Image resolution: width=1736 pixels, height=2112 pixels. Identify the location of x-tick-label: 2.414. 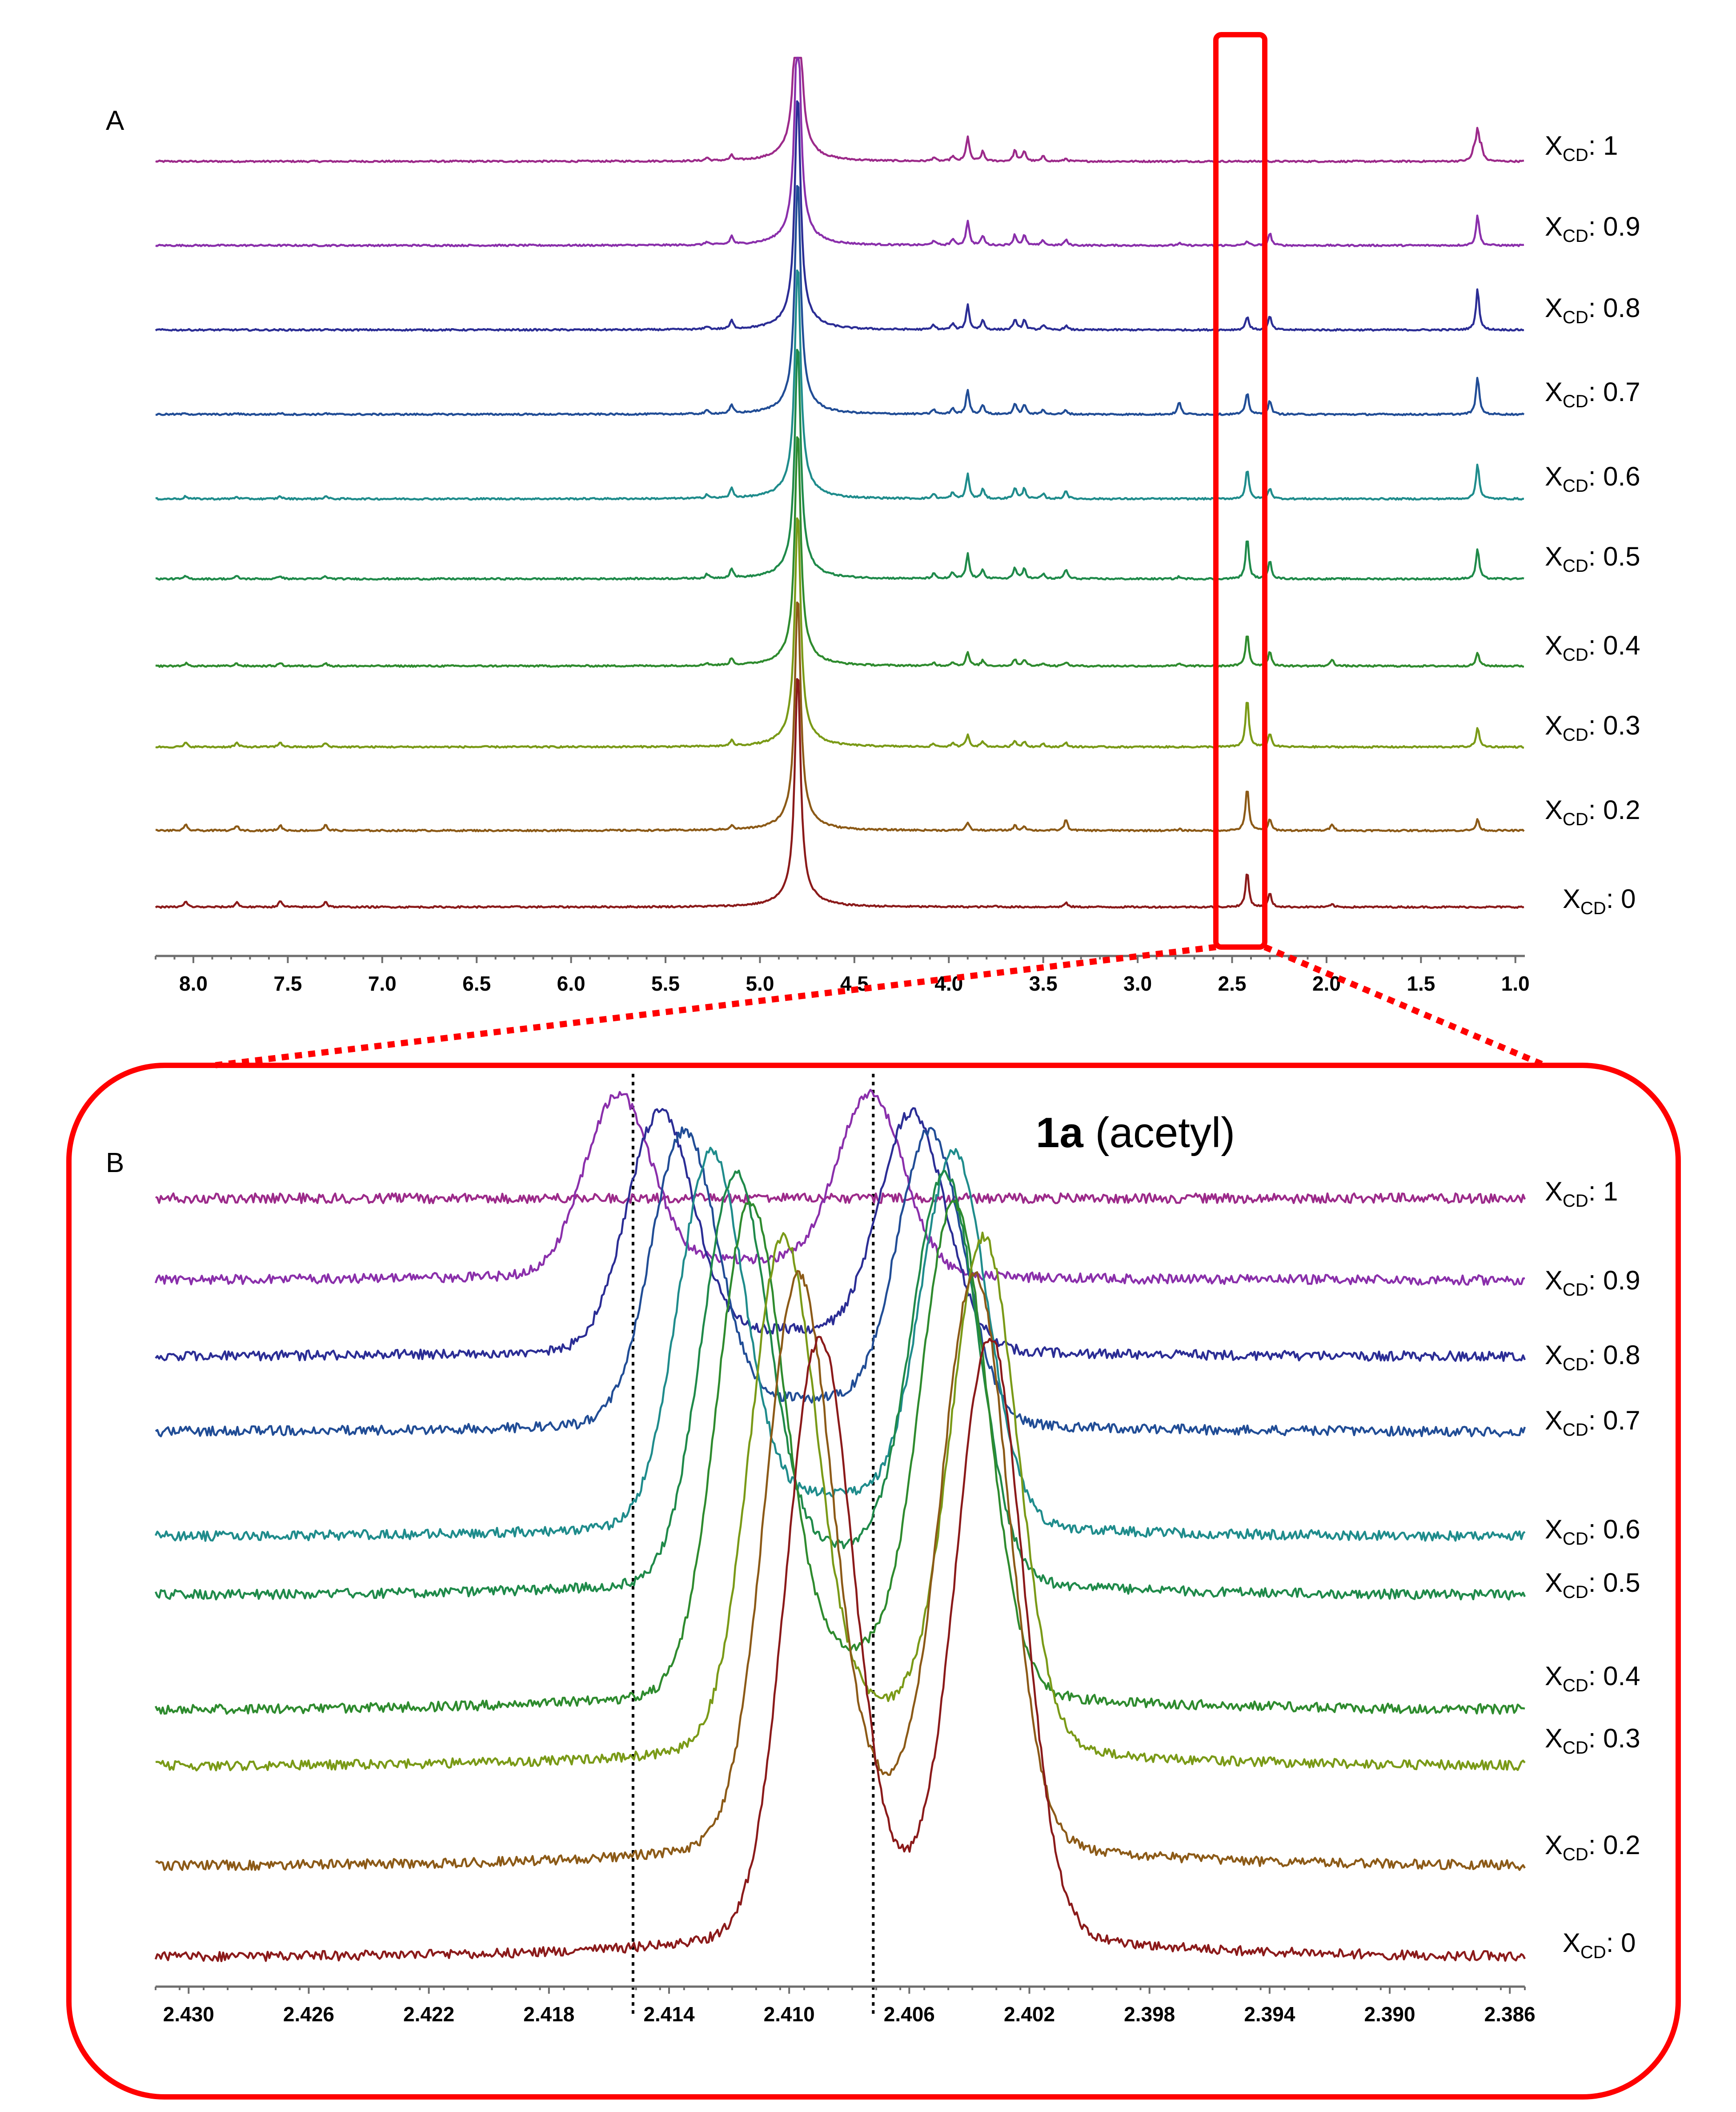
(669, 2014).